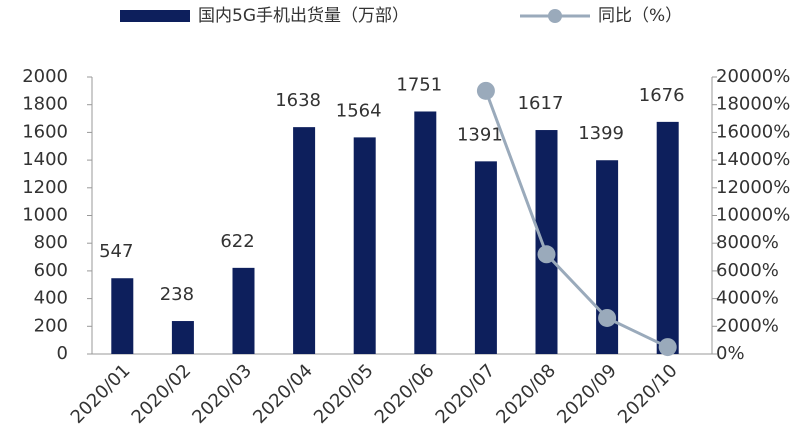  What do you see at coordinates (747, 270) in the screenshot?
I see `y2-tick-label: 6000%` at bounding box center [747, 270].